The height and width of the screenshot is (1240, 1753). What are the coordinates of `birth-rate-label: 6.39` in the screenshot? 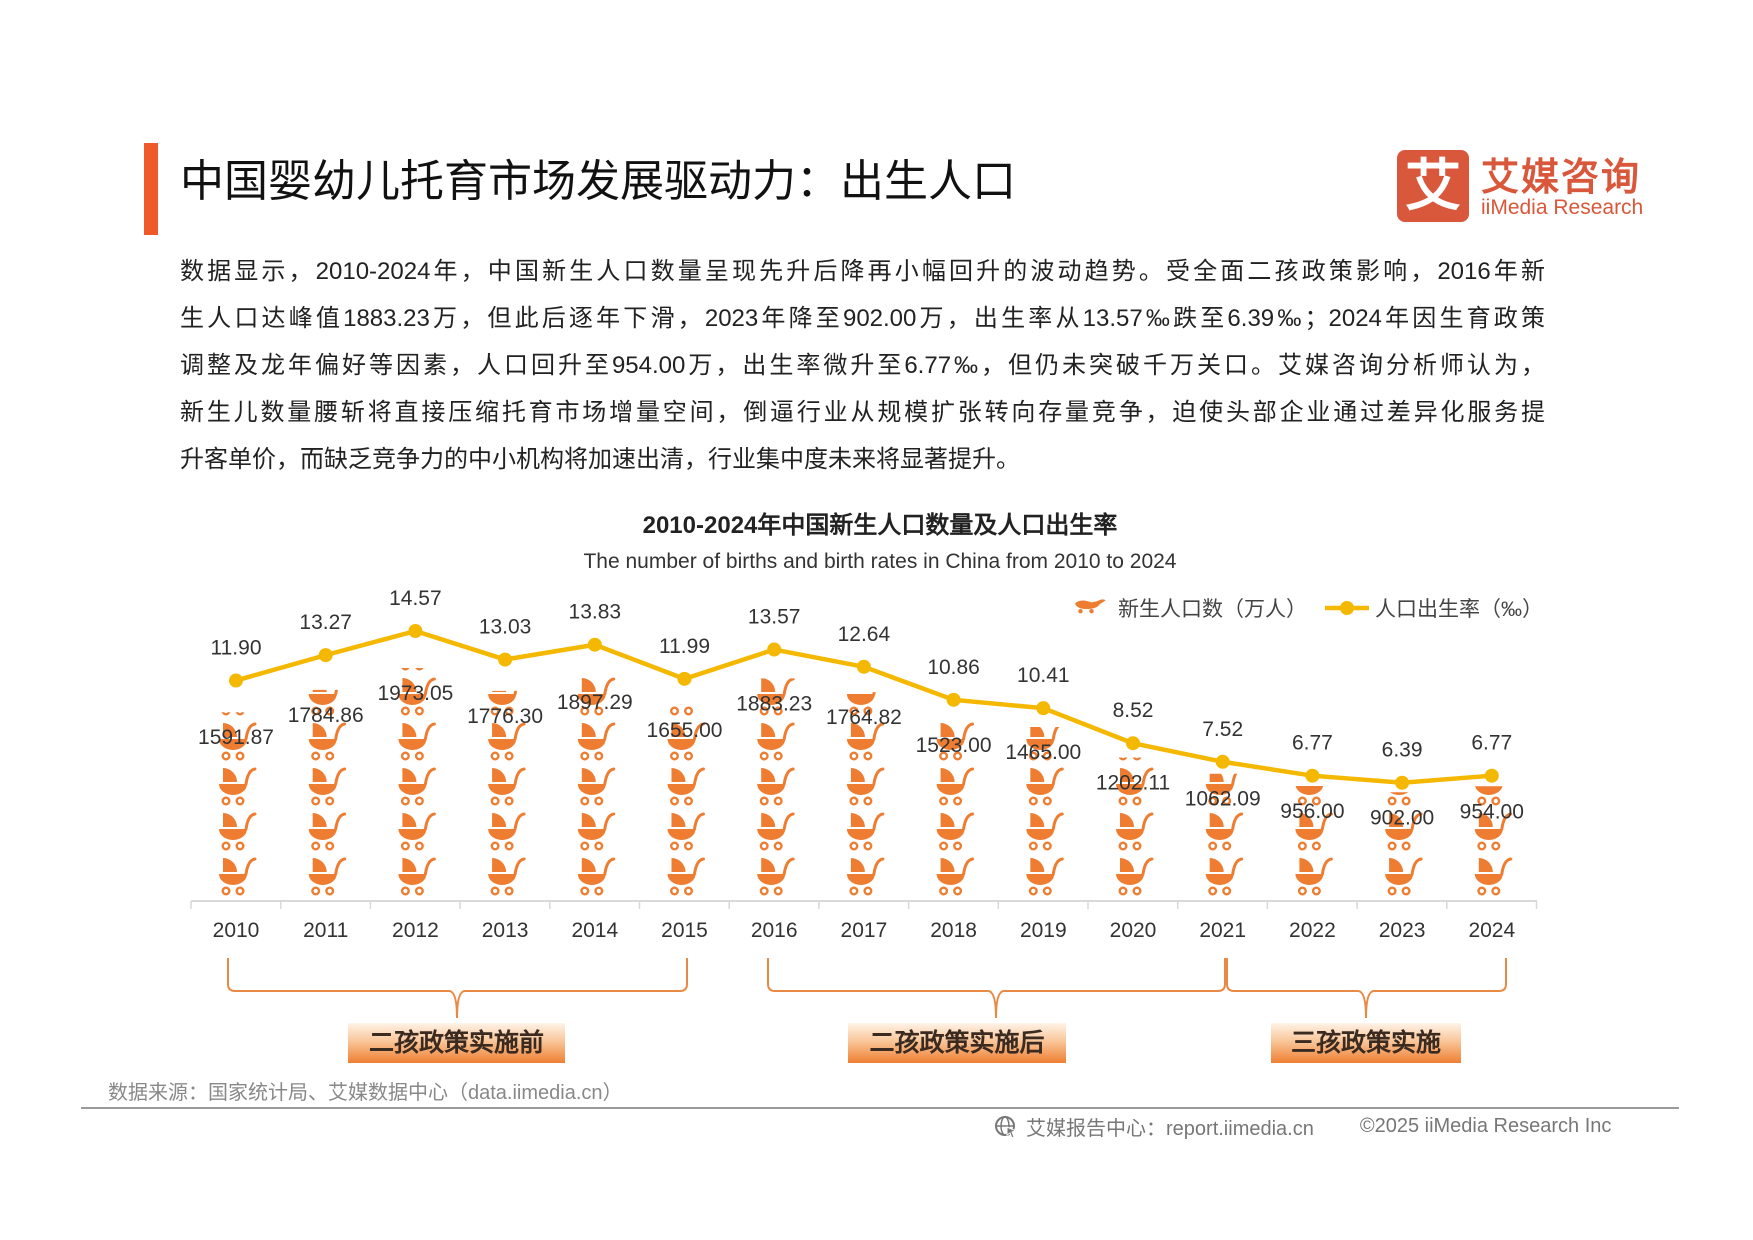 It's located at (1402, 750).